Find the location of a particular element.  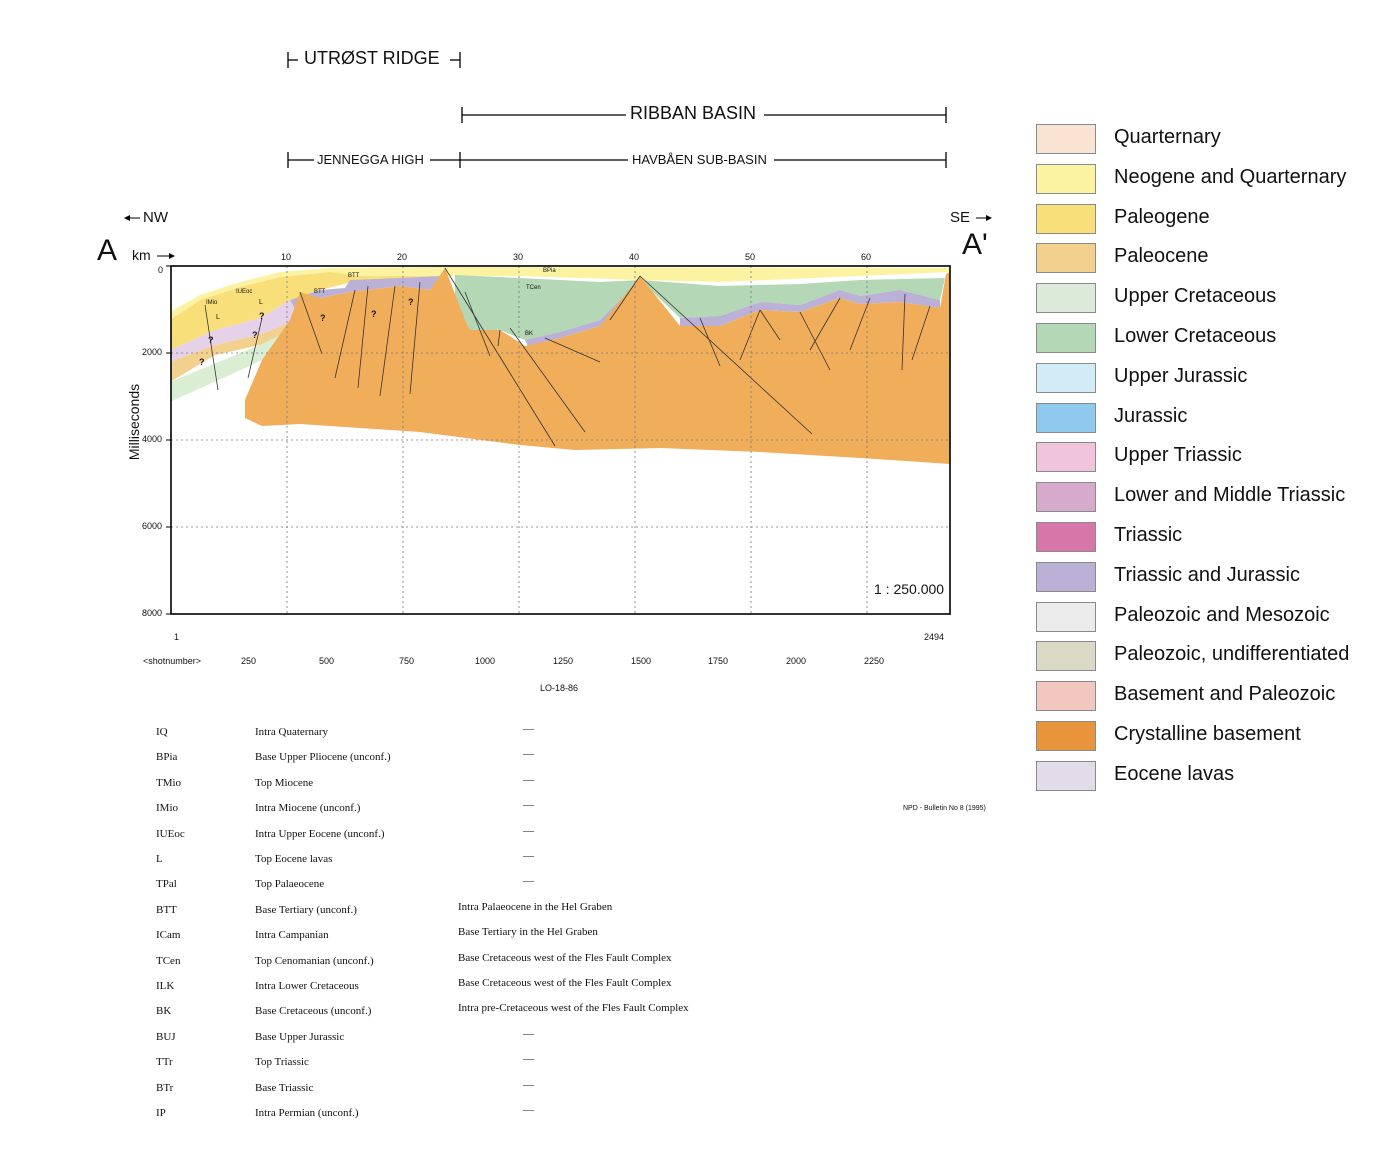

legend-item: Lower and Middle Triassic is located at coordinates (1216, 496).